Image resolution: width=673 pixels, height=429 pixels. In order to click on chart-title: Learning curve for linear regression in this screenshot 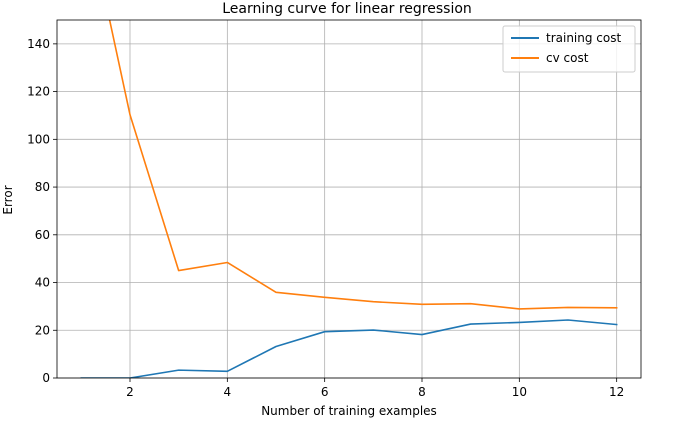, I will do `click(347, 9)`.